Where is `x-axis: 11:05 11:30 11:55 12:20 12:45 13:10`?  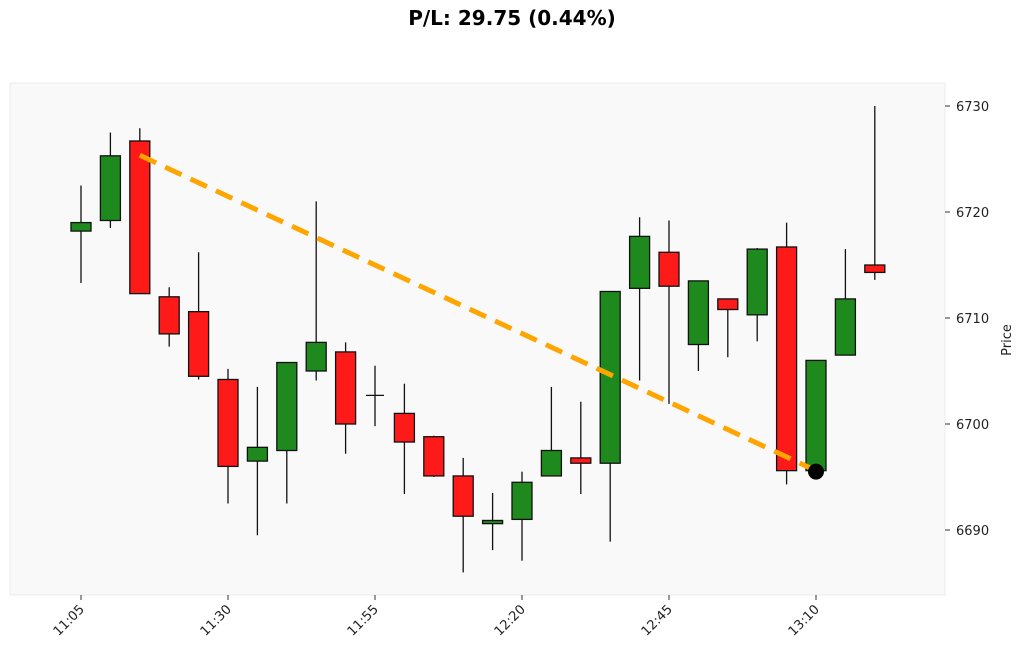
x-axis: 11:05 11:30 11:55 12:20 12:45 13:10 is located at coordinates (437, 617).